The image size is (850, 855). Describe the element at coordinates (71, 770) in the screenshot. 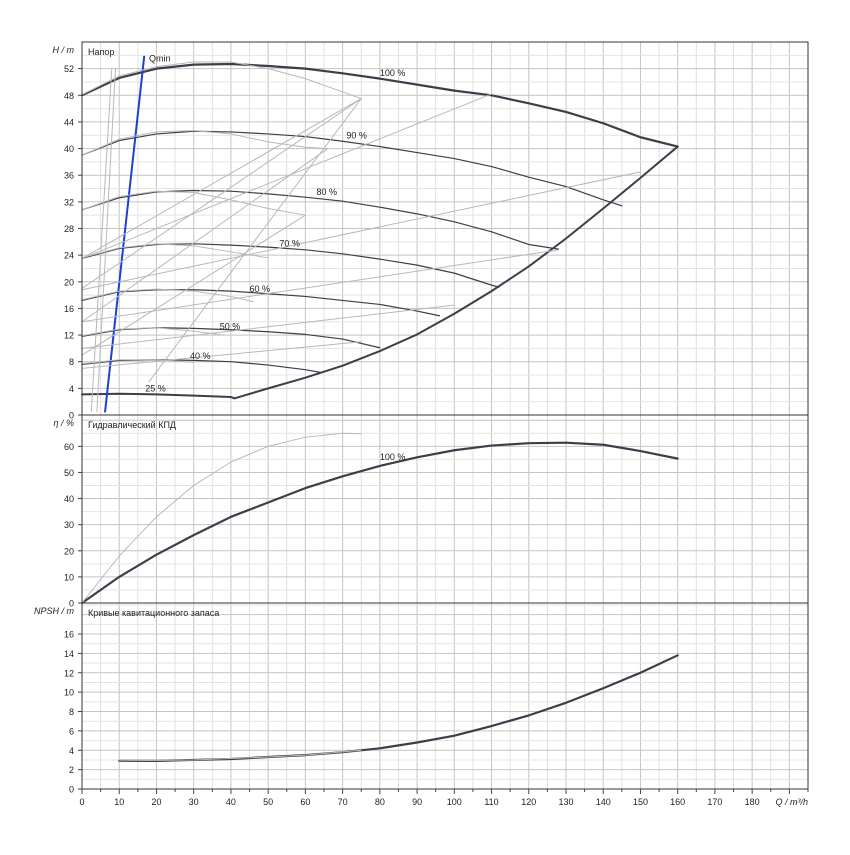

I see `y-tick-label: 2` at that location.